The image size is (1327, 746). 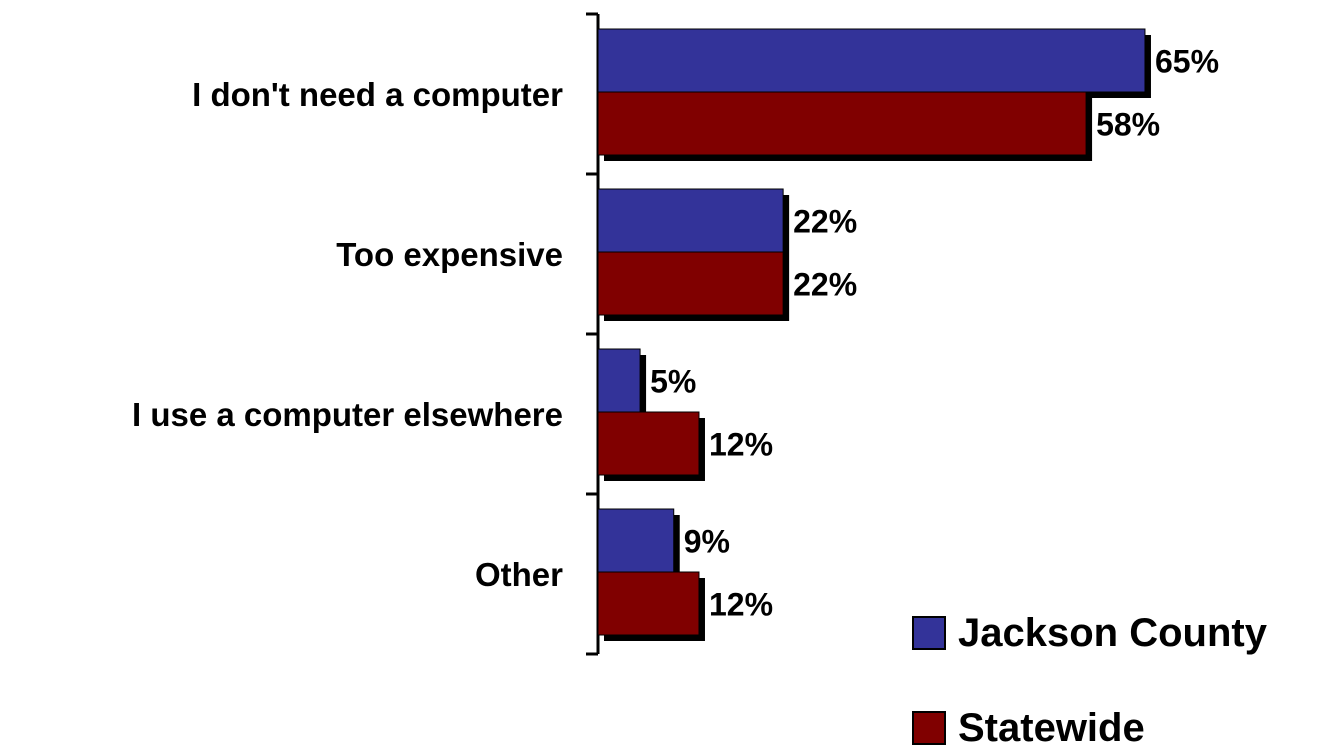 What do you see at coordinates (929, 633) in the screenshot?
I see `legend-swatch-jackson-county` at bounding box center [929, 633].